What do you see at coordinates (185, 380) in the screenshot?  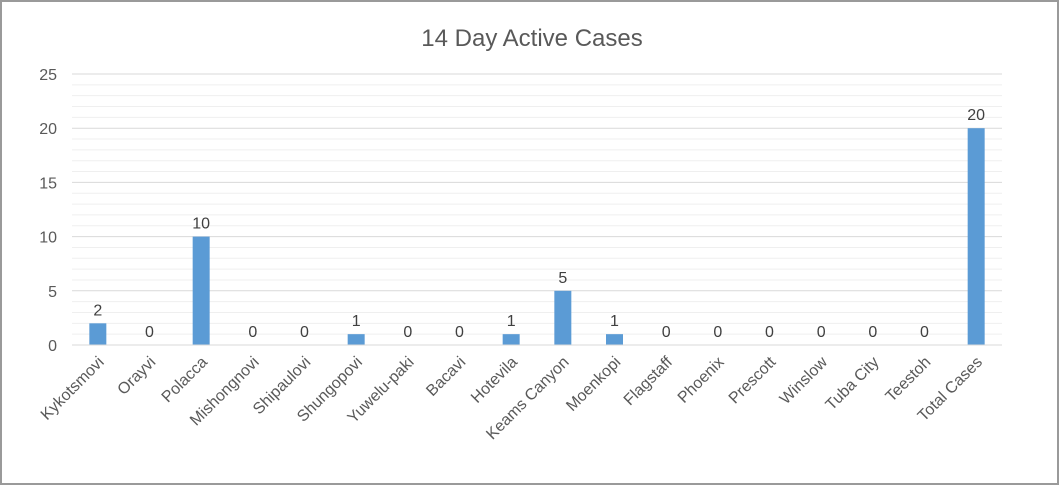 I see `x-tick-label: Polacca` at bounding box center [185, 380].